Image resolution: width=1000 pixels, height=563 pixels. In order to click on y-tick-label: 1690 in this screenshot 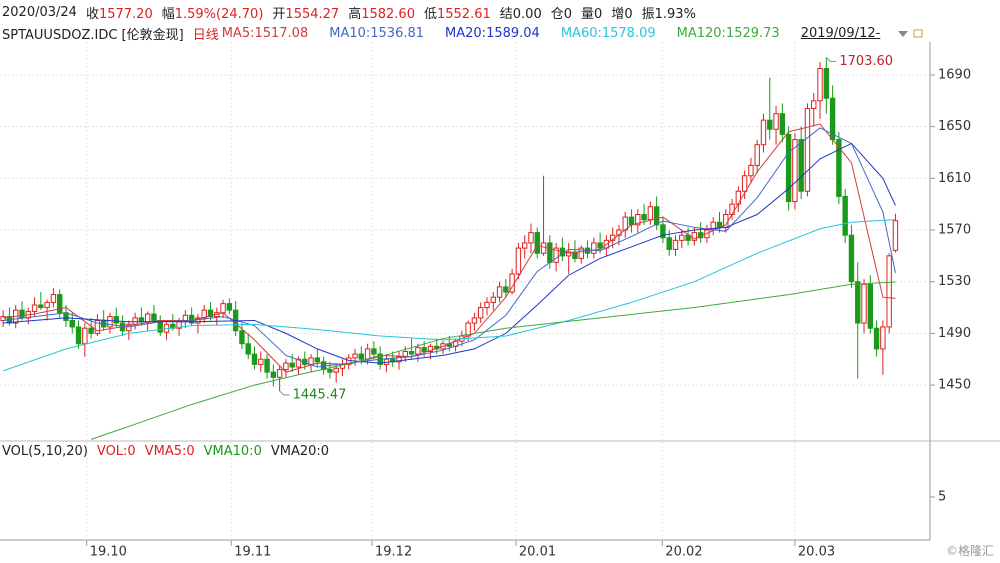, I will do `click(954, 74)`.